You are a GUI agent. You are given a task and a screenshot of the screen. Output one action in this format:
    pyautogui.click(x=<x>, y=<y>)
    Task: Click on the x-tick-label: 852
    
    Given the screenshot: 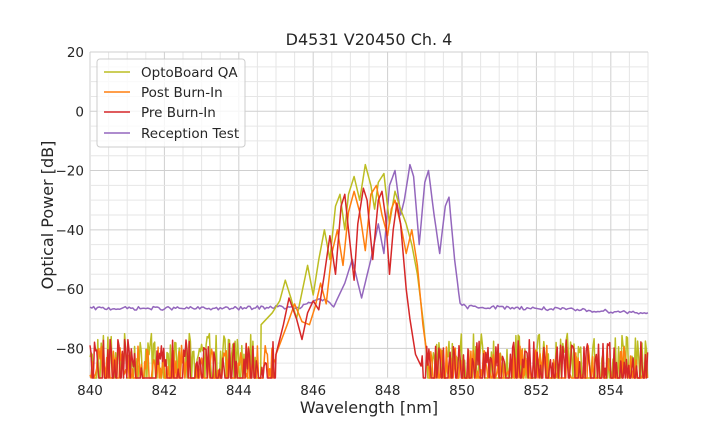 What is the action you would take?
    pyautogui.click(x=537, y=391)
    